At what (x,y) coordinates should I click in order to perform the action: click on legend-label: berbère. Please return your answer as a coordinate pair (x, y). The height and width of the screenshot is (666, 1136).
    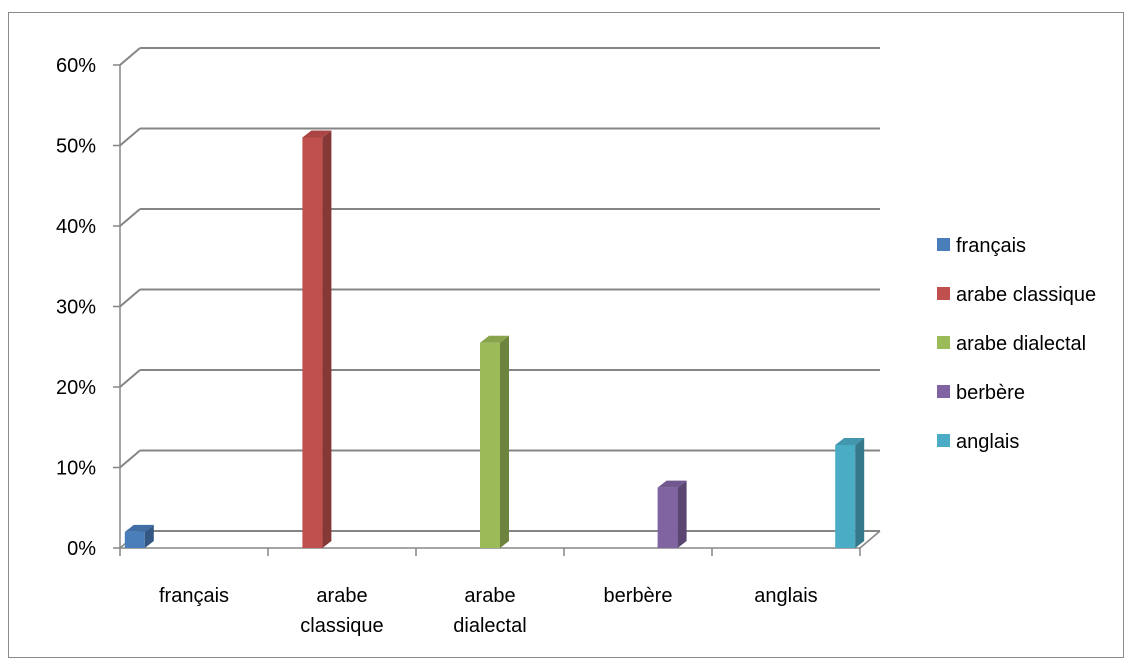
    Looking at the image, I should click on (990, 393).